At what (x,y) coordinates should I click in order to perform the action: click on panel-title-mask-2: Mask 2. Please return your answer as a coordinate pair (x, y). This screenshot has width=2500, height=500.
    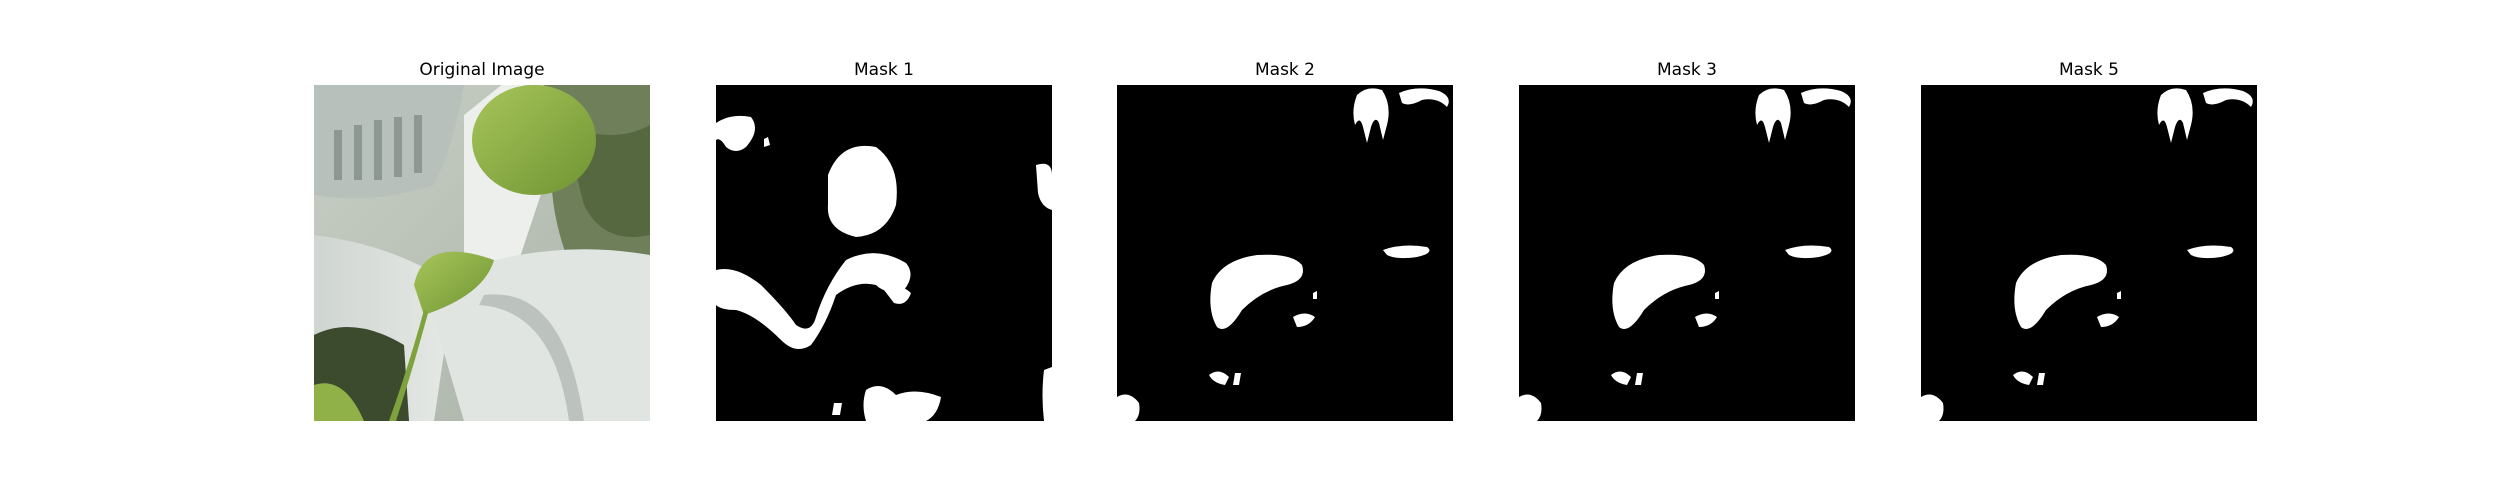
    Looking at the image, I should click on (1284, 70).